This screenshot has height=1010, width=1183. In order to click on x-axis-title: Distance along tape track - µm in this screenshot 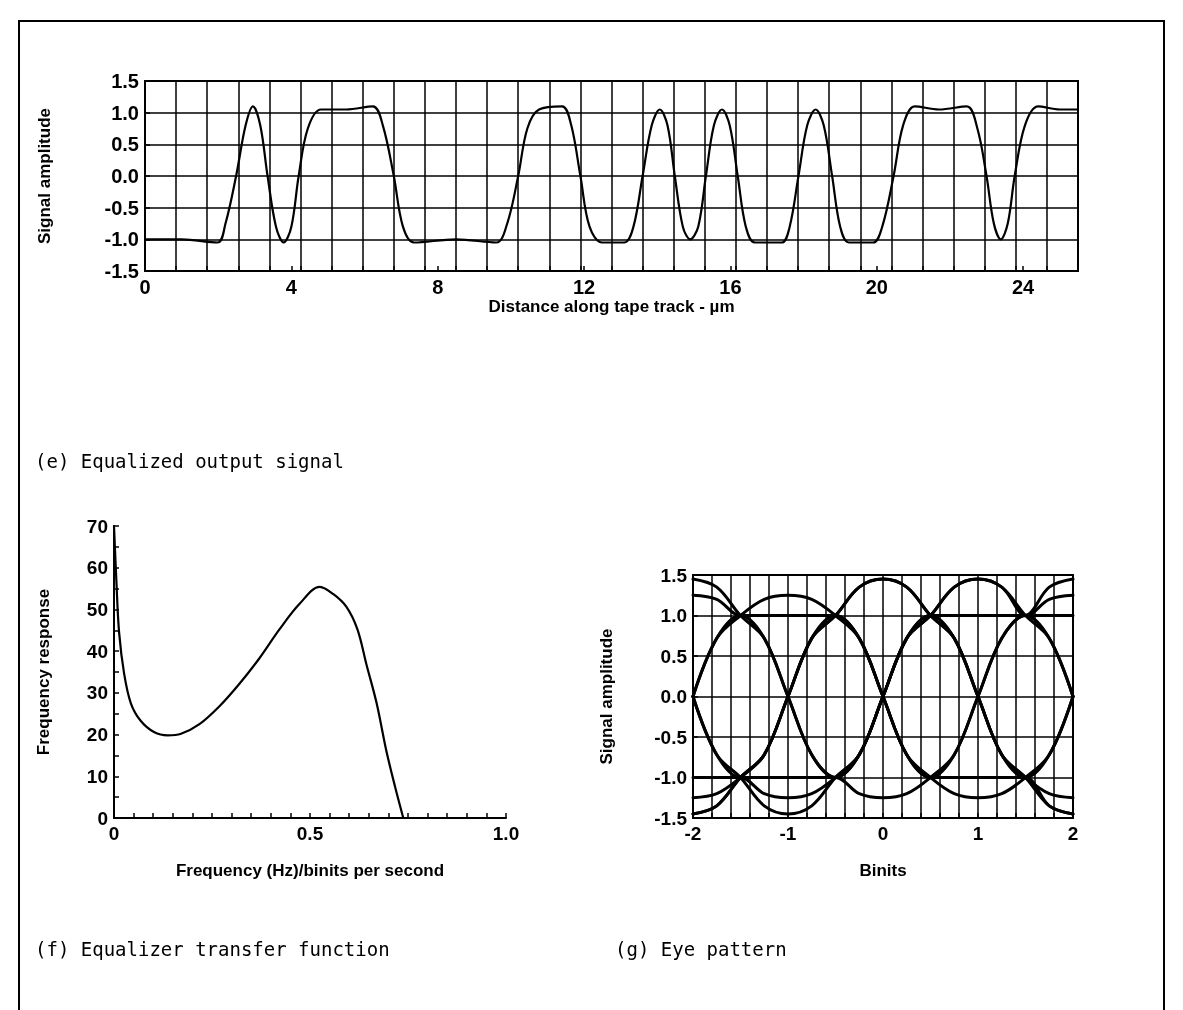, I will do `click(611, 306)`.